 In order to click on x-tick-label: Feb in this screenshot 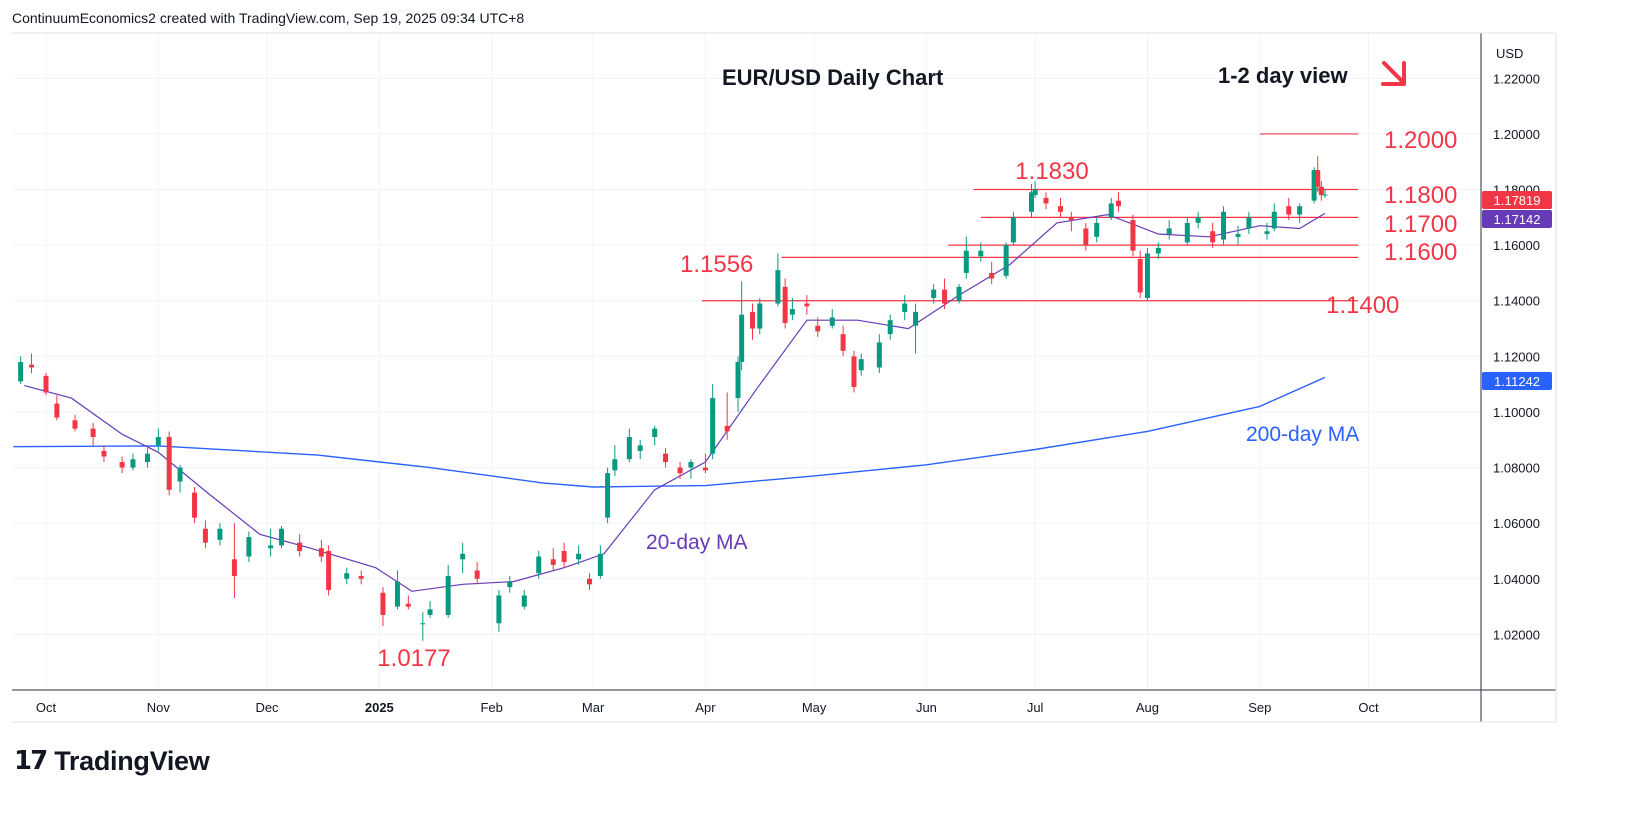, I will do `click(491, 707)`.